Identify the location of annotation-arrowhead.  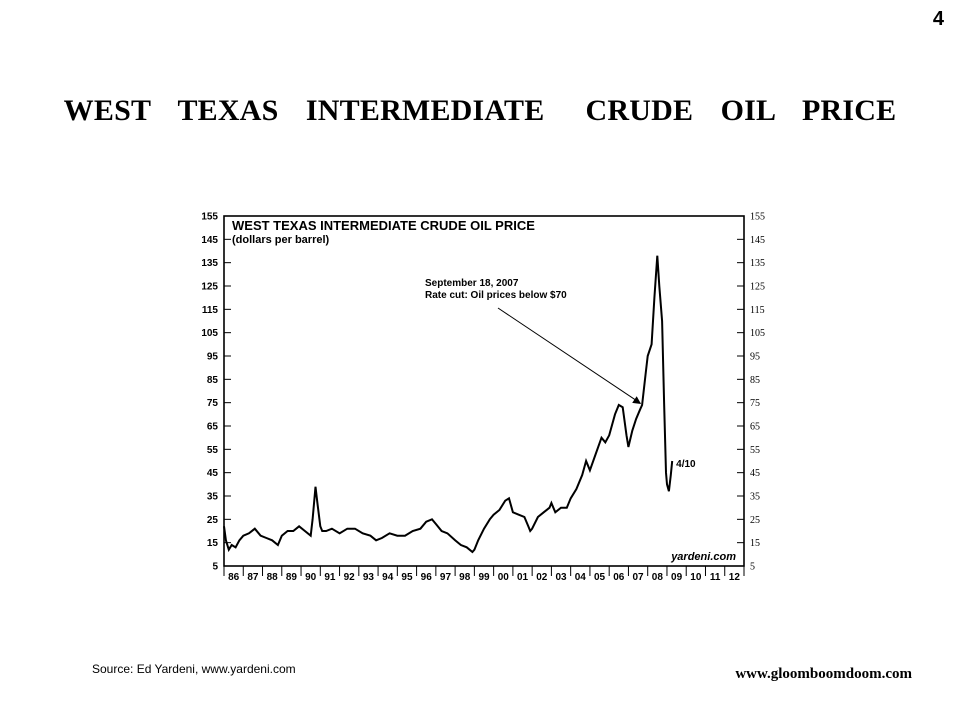
(637, 400).